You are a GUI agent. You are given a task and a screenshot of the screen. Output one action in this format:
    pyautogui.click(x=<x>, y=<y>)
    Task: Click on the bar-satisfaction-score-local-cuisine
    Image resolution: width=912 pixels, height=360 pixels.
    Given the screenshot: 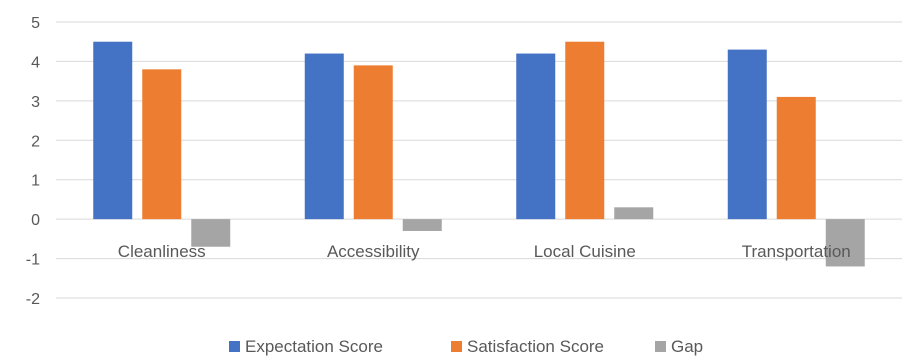 What is the action you would take?
    pyautogui.click(x=585, y=130)
    